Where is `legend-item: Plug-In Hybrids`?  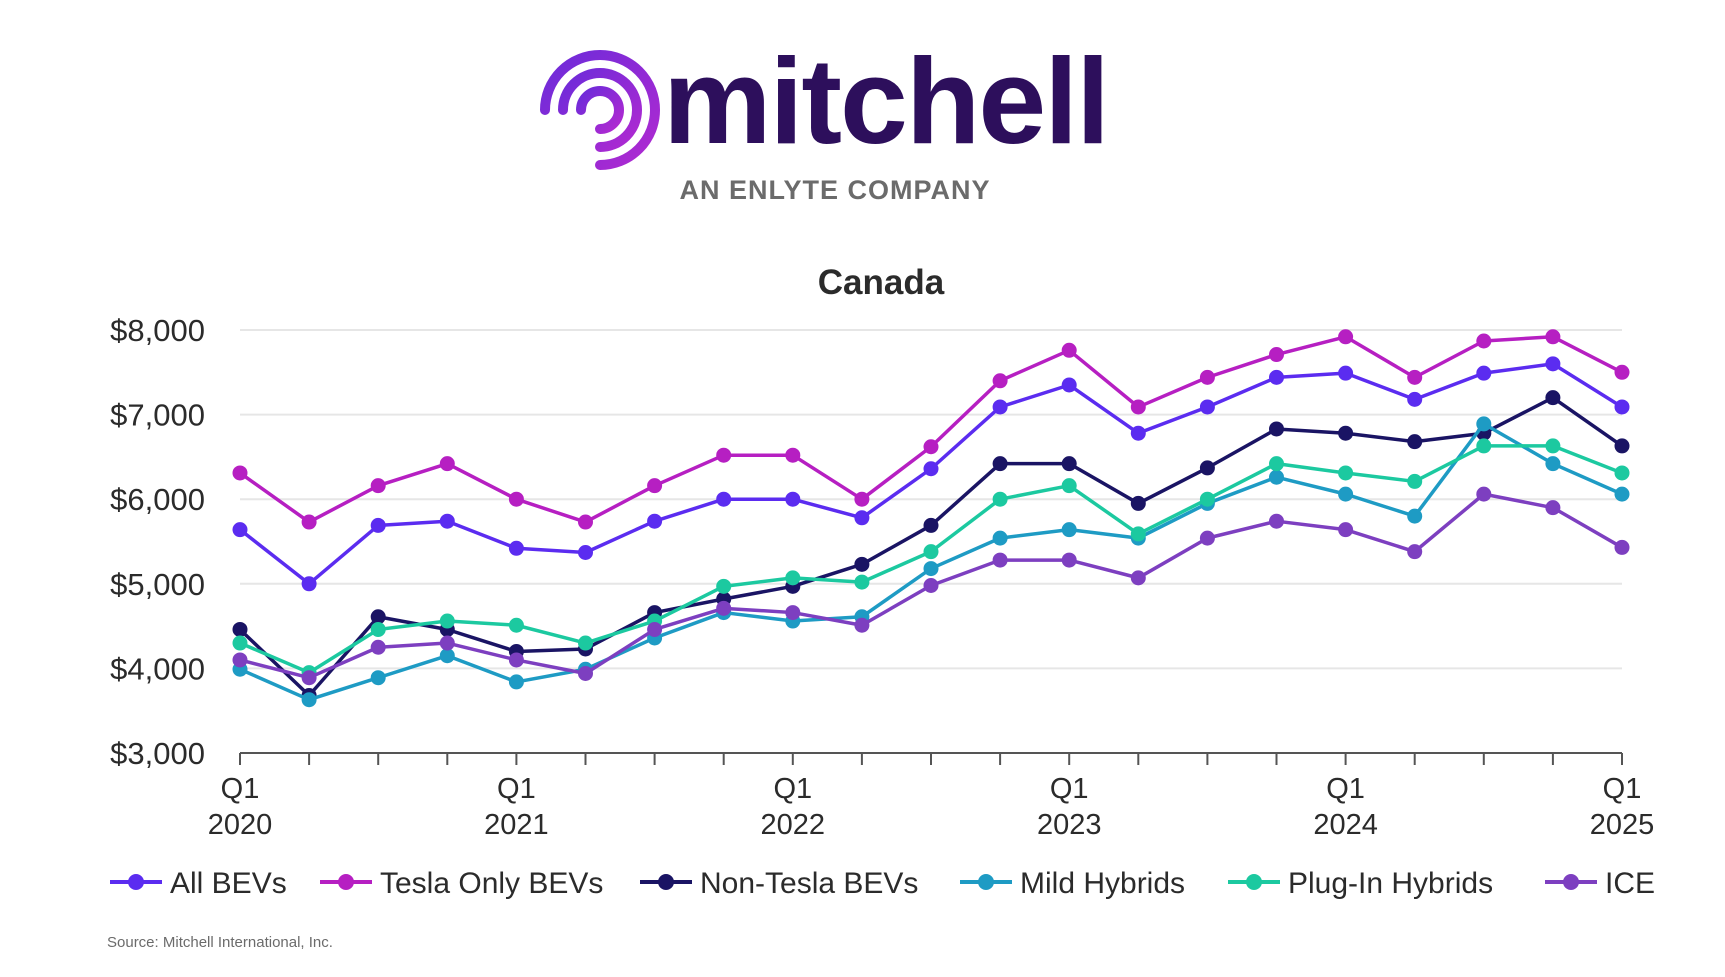
legend-item: Plug-In Hybrids is located at coordinates (1360, 883).